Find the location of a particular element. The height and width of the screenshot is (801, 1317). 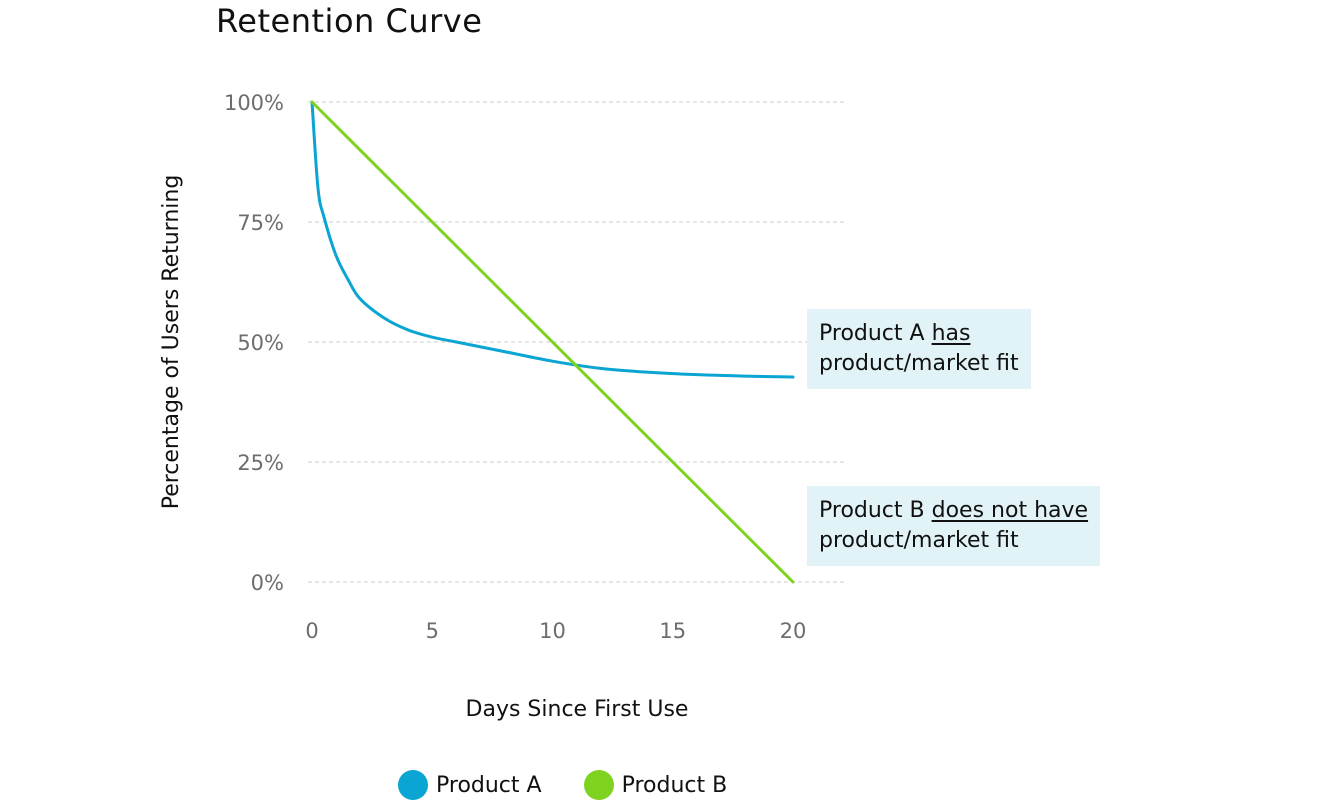

y-axis-ticks: 0% 25% 50% 75% 100% is located at coordinates (254, 343).